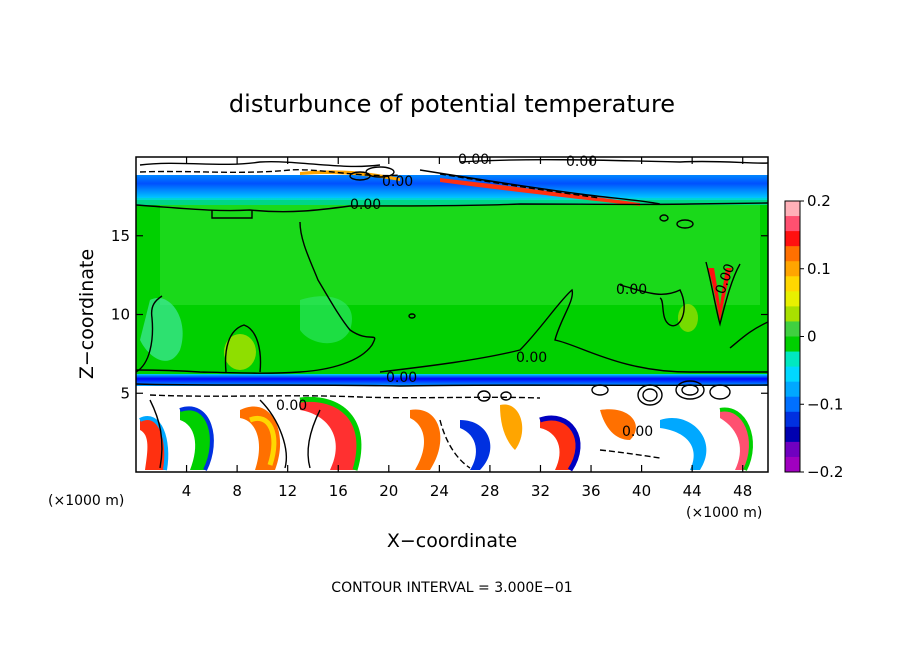 This screenshot has width=904, height=654. I want to click on field-lower-white-zone, so click(452, 429).